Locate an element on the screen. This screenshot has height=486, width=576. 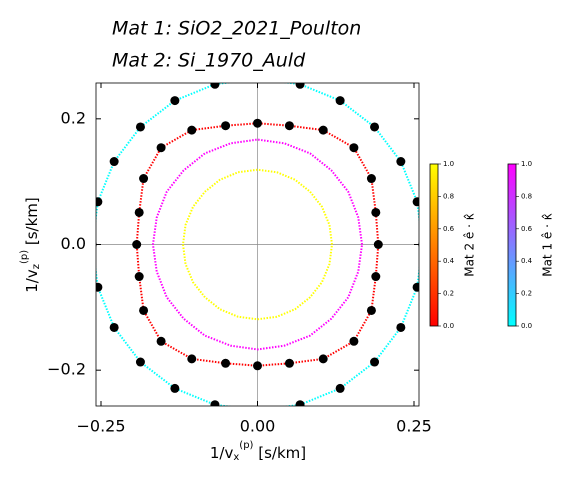
curve is located at coordinates (257, 244).